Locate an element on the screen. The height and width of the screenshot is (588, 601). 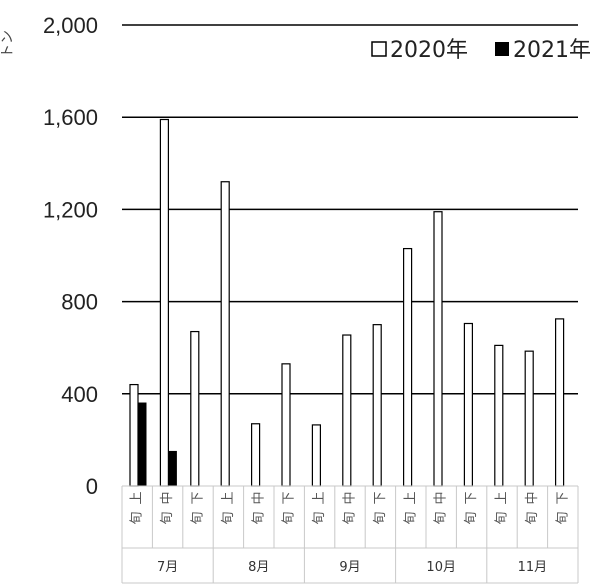
legend-label-2020: 2020年 is located at coordinates (429, 50).